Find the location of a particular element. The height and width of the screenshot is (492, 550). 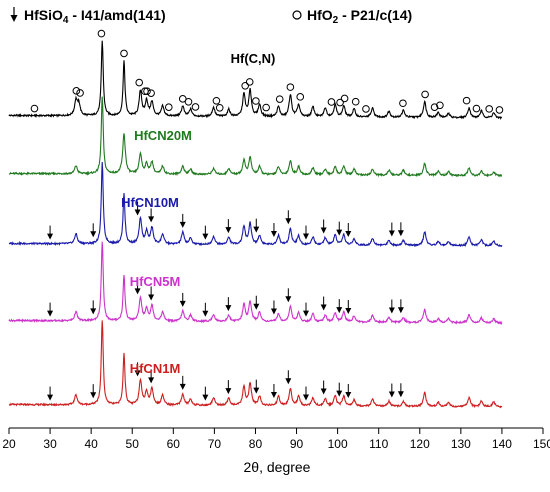

legend-item-hfo2: HfO2 - P21/c(14) is located at coordinates (352, 16).